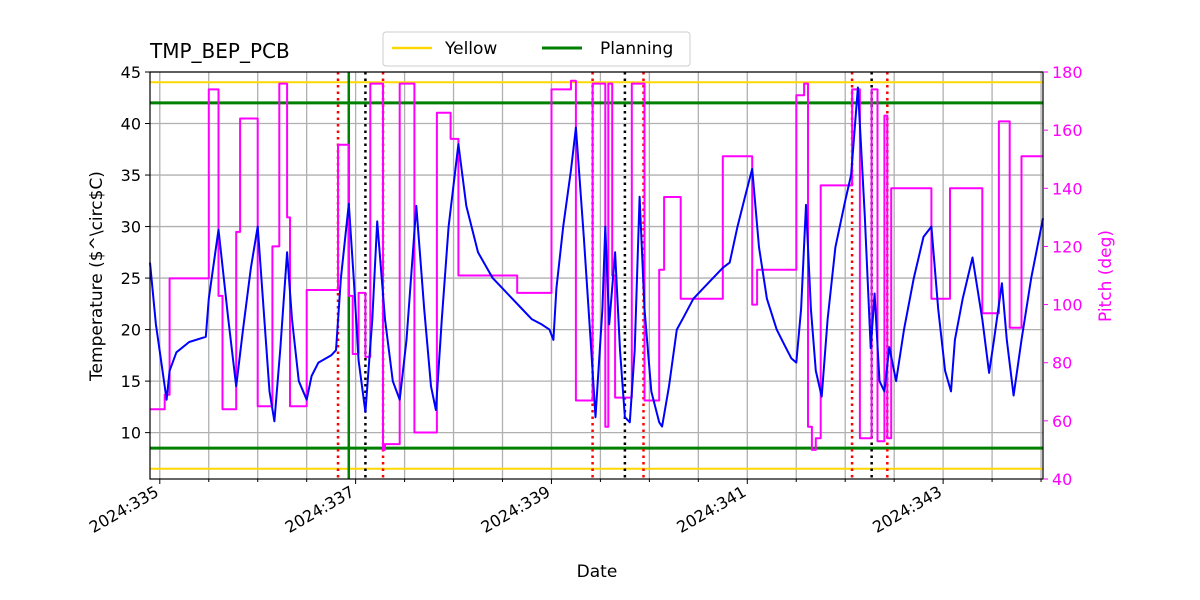  What do you see at coordinates (1067, 188) in the screenshot?
I see `y2-tick-label: 140` at bounding box center [1067, 188].